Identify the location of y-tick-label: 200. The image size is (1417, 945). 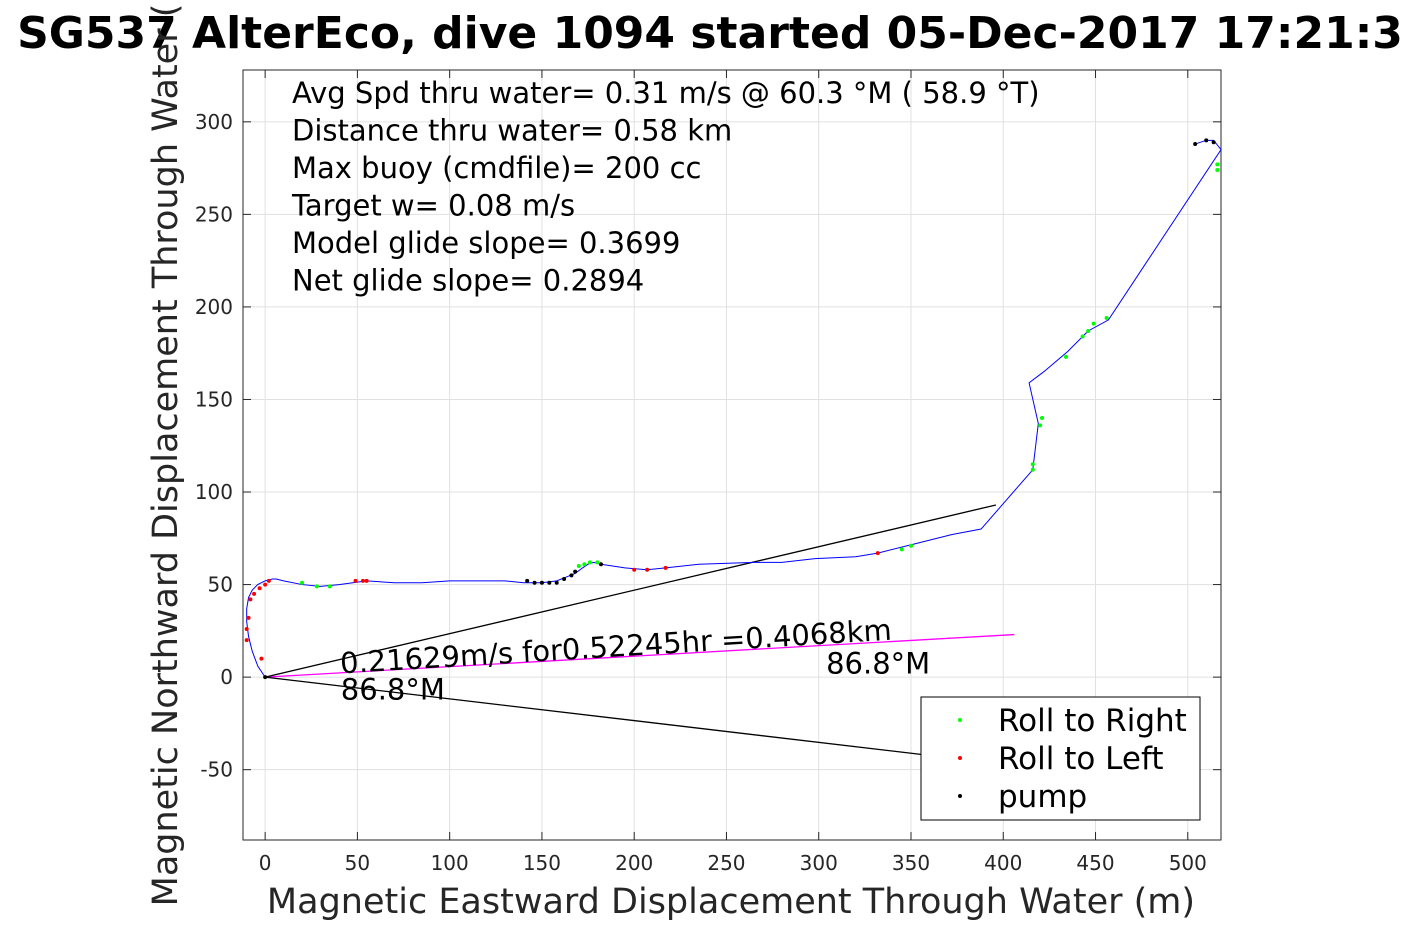
(214, 307).